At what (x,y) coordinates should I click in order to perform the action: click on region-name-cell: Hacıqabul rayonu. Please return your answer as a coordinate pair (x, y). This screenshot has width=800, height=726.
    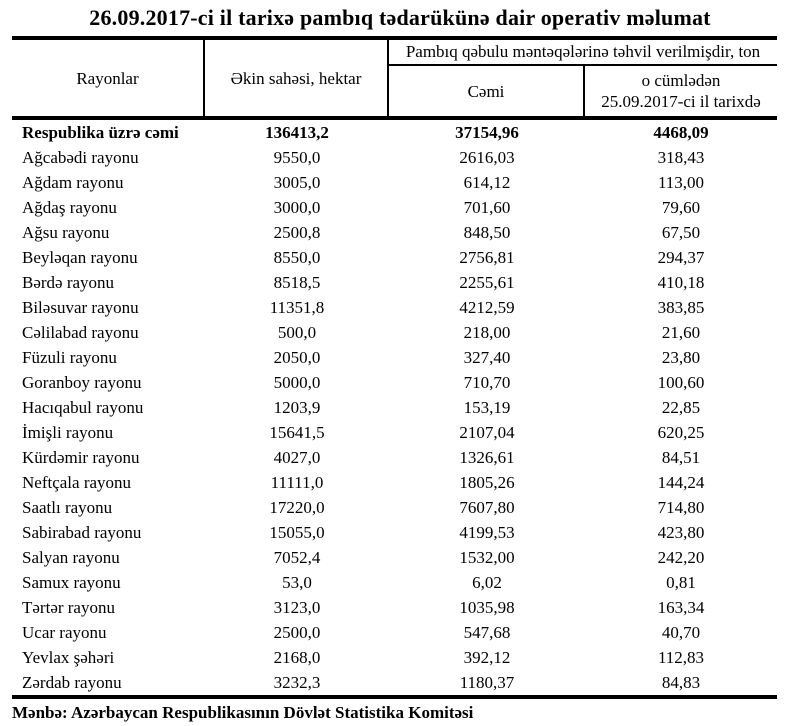
    Looking at the image, I should click on (83, 407).